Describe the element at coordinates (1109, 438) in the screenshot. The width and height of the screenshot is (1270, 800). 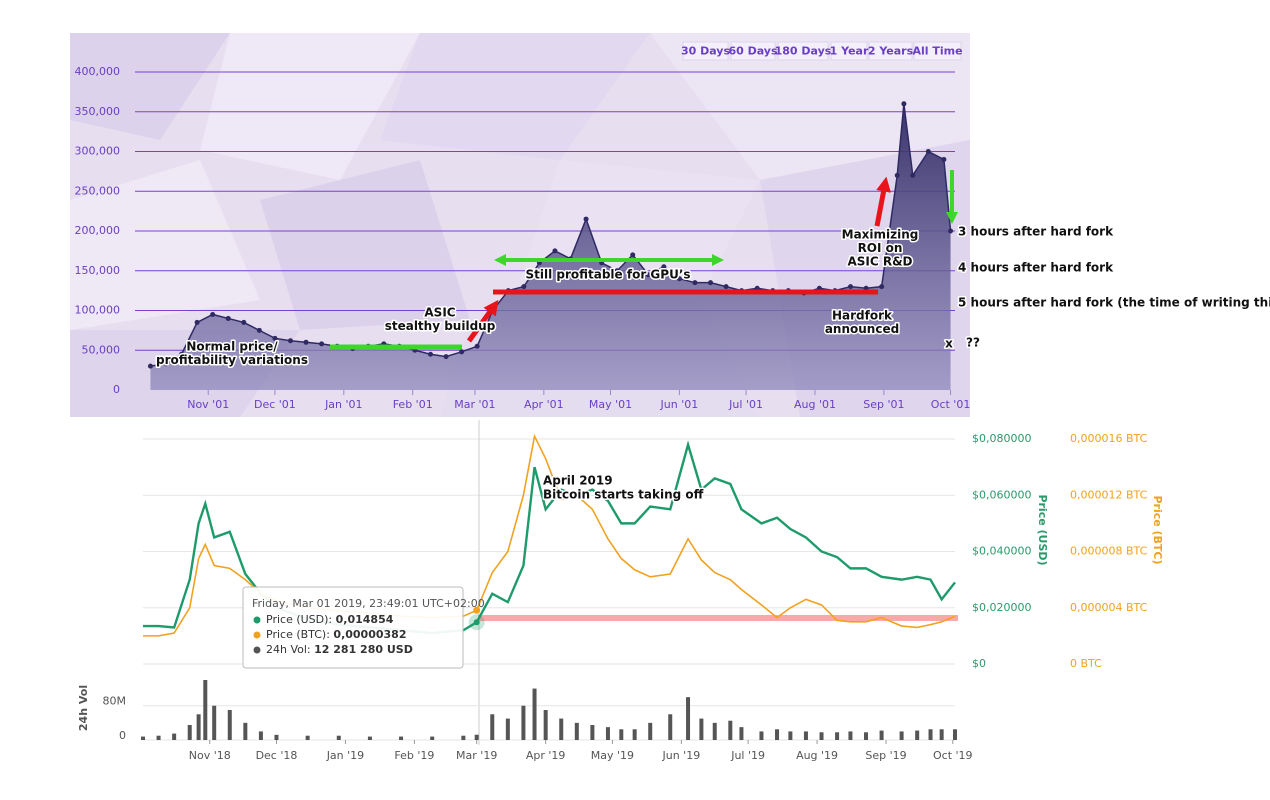
I see `y2-tick-label: 0,000016 BTC` at that location.